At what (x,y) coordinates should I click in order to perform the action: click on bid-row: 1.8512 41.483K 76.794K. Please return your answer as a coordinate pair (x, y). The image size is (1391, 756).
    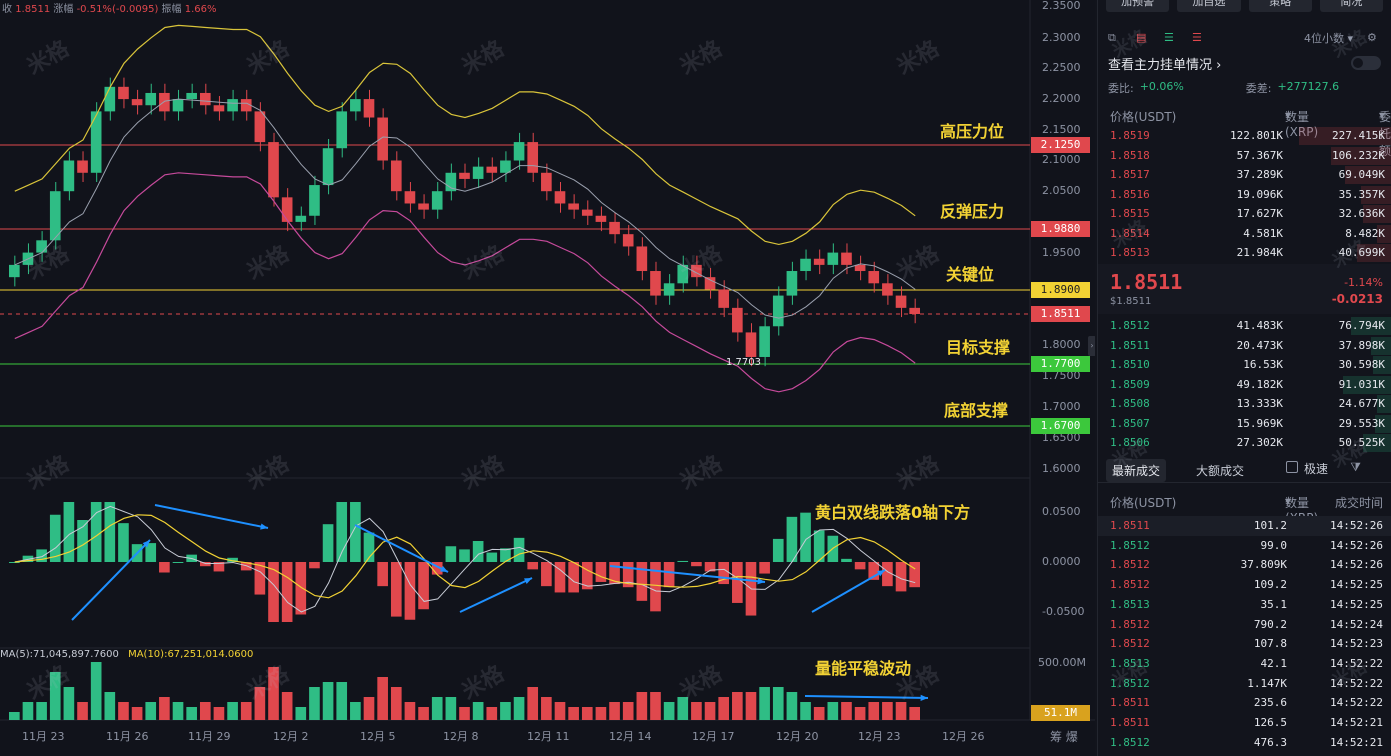
    Looking at the image, I should click on (1244, 326).